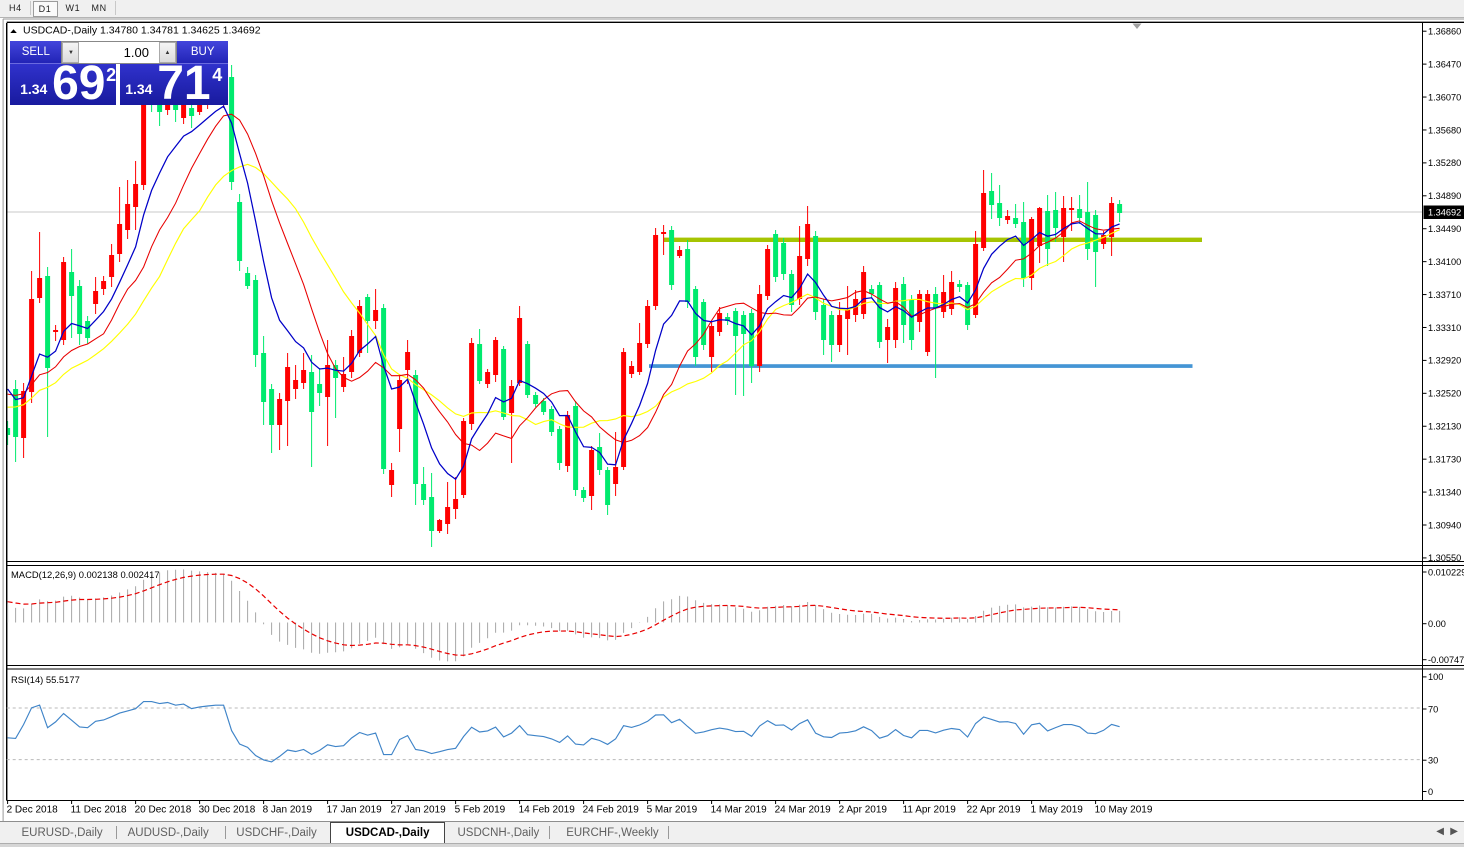  What do you see at coordinates (739, 810) in the screenshot?
I see `svg-text: 14 Mar 2019` at bounding box center [739, 810].